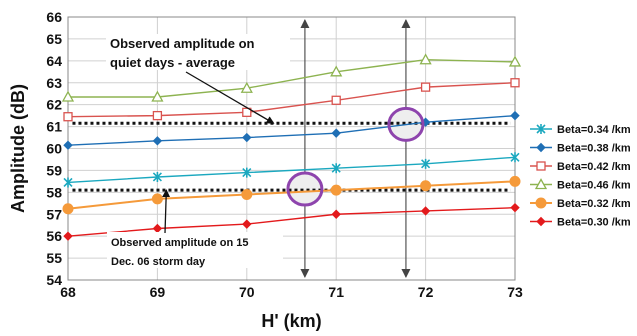  Describe the element at coordinates (54, 127) in the screenshot. I see `y-tick-label: 61` at that location.